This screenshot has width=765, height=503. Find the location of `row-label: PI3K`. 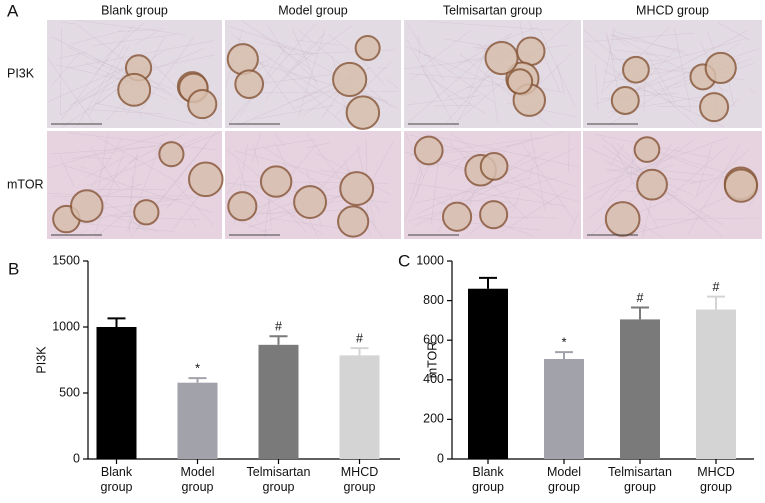

row-label: PI3K is located at coordinates (21, 73).